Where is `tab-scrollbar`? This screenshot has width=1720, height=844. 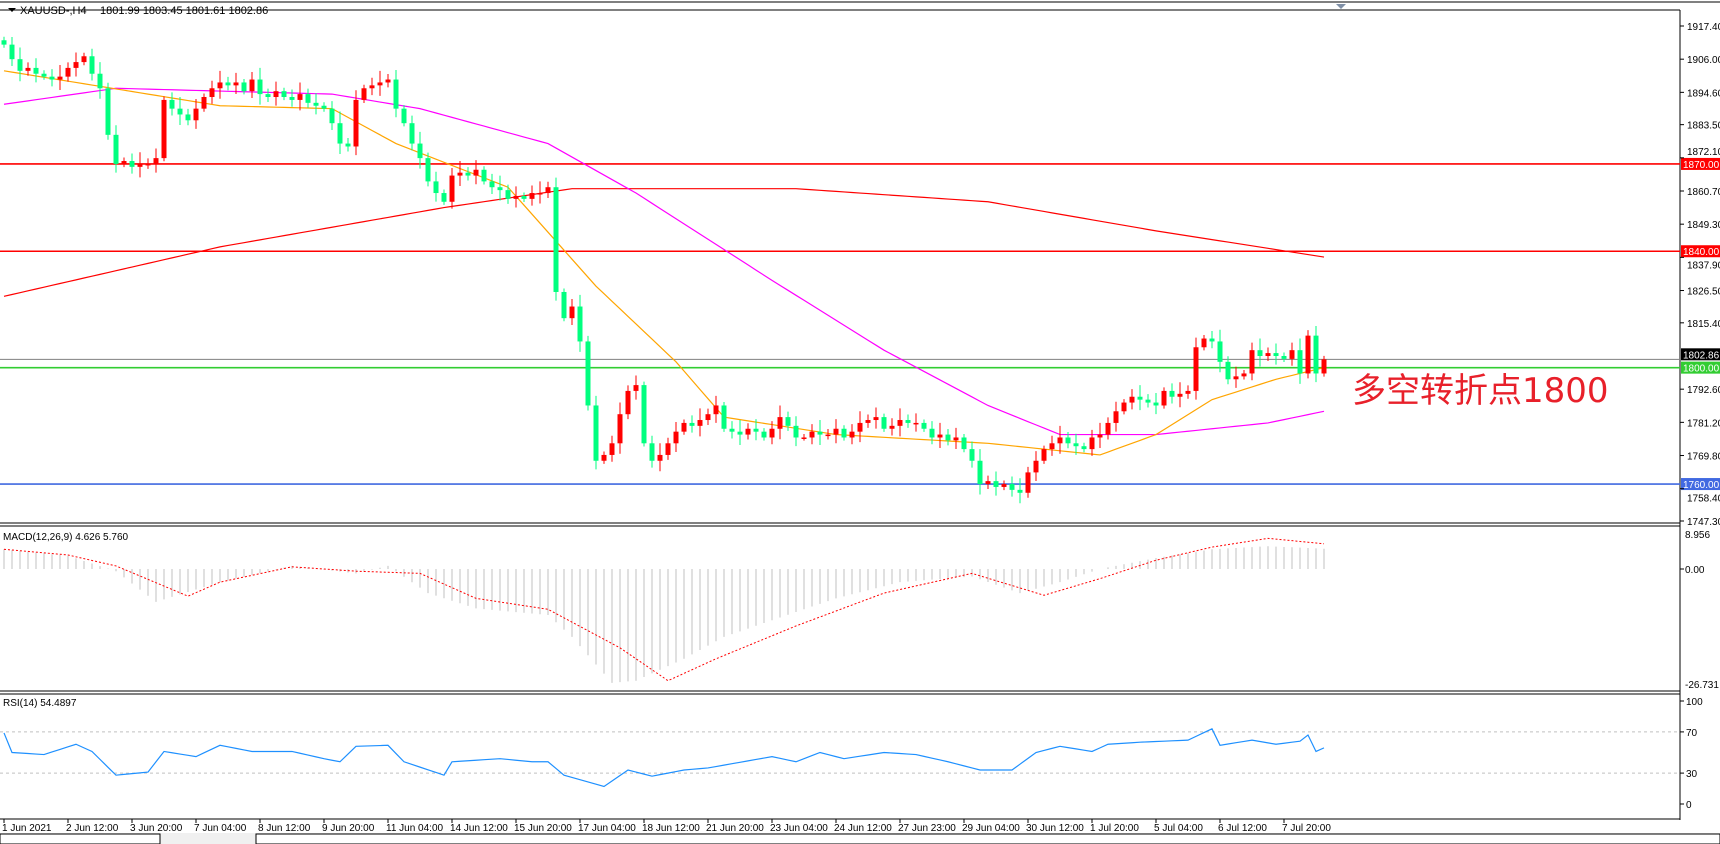 tab-scrollbar is located at coordinates (987, 838).